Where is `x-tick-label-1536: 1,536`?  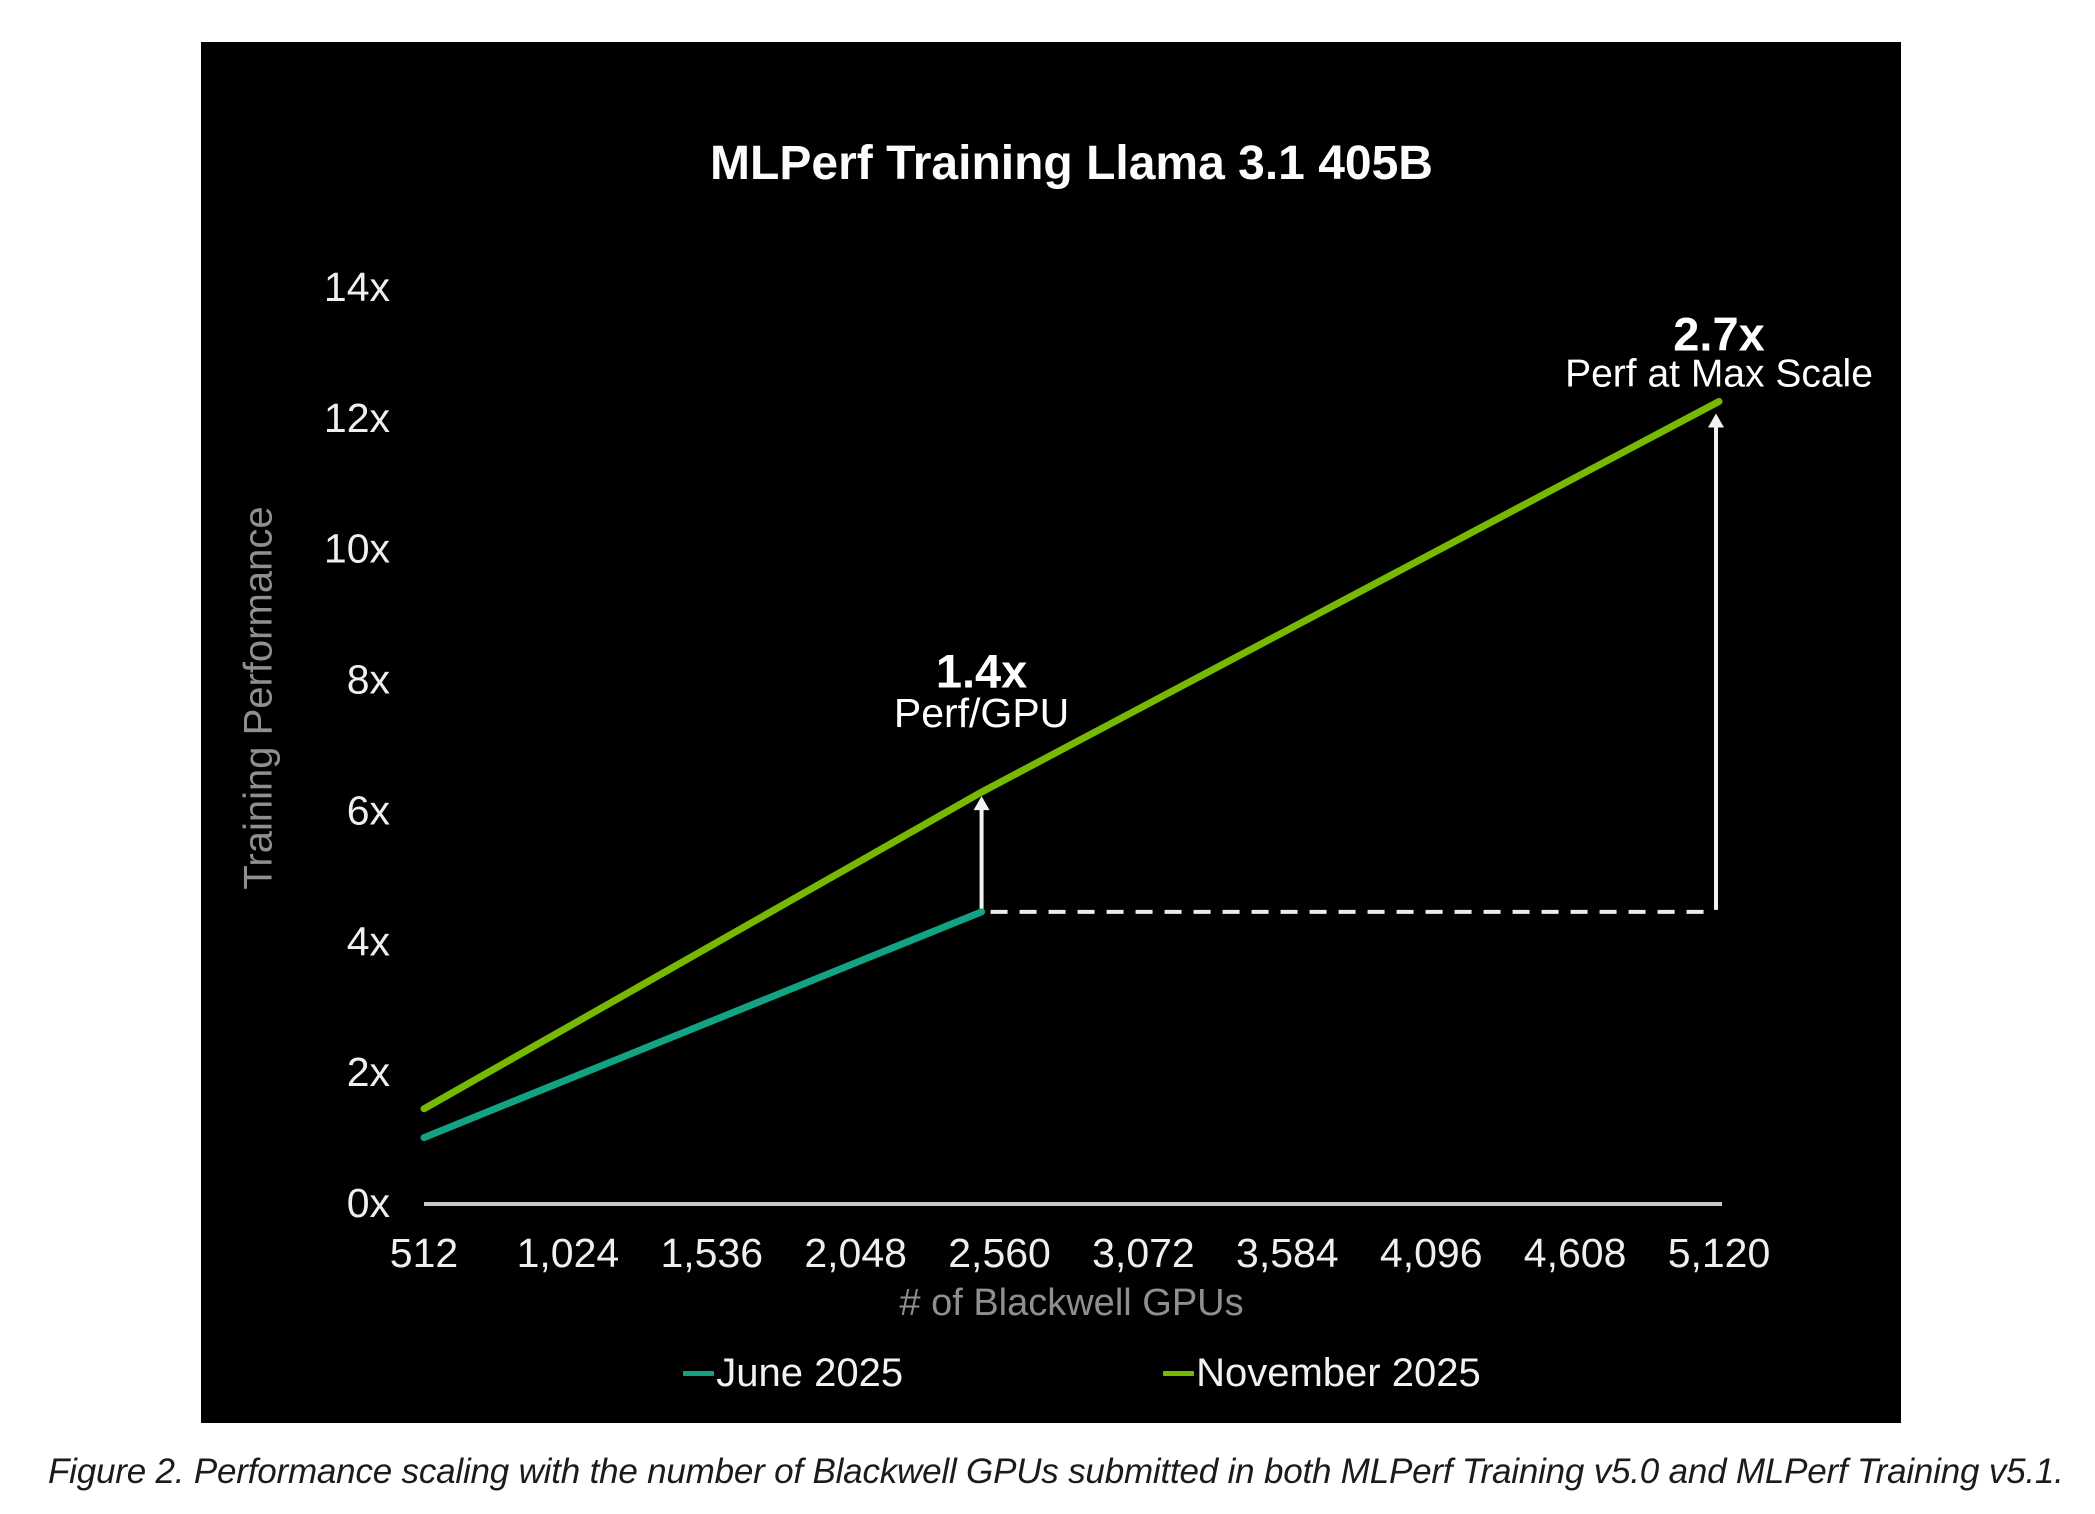
x-tick-label-1536: 1,536 is located at coordinates (711, 1253).